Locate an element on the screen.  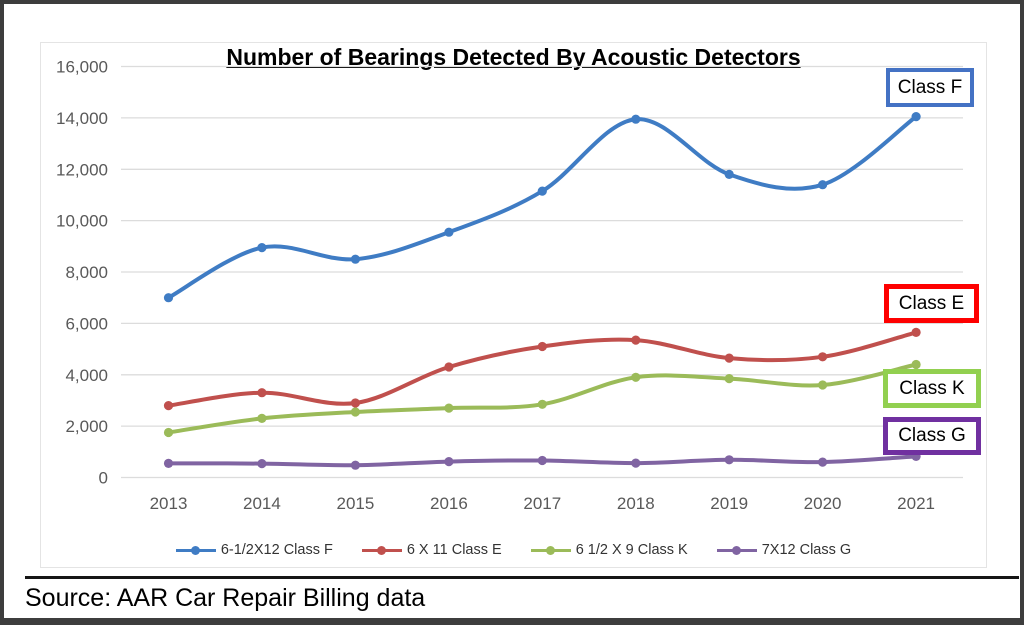
y-axis-tick-label: 10,000 is located at coordinates (82, 221).